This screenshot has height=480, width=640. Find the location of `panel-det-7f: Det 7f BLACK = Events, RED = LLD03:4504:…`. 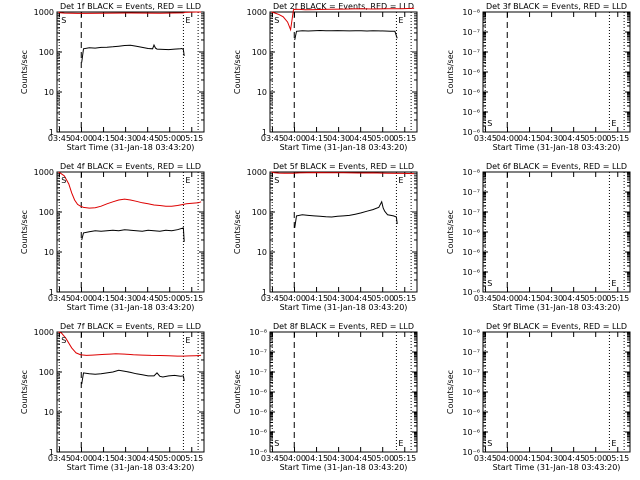

panel-det-7f: Det 7f BLACK = Events, RED = LLD03:4504:… is located at coordinates (112, 397).